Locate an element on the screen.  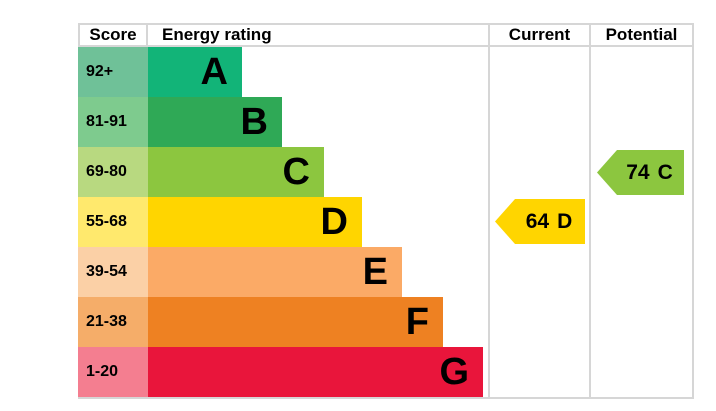
band-row-f: 21-38 F is located at coordinates (386, 322).